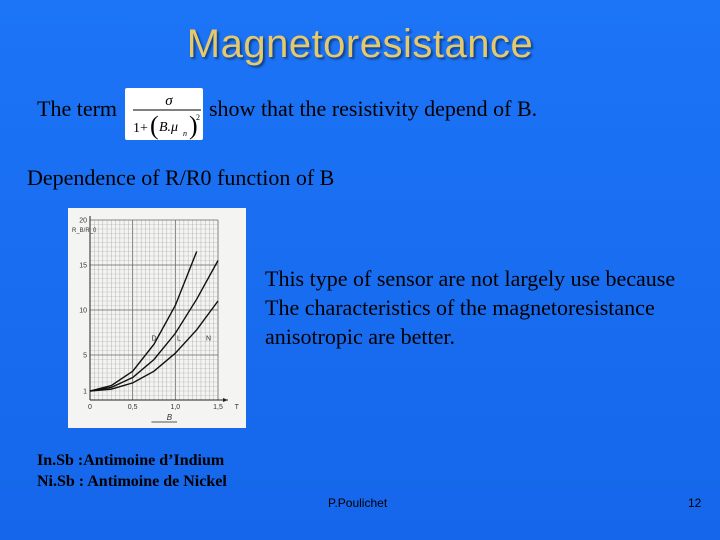 This screenshot has width=720, height=540. What do you see at coordinates (168, 127) in the screenshot?
I see `formula-inner: B.μ` at bounding box center [168, 127].